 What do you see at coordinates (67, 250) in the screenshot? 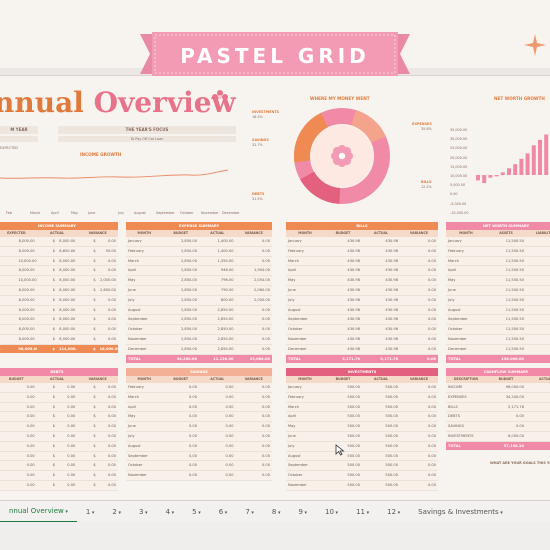
I see `table-cell: 6,650.00` at bounding box center [67, 250].